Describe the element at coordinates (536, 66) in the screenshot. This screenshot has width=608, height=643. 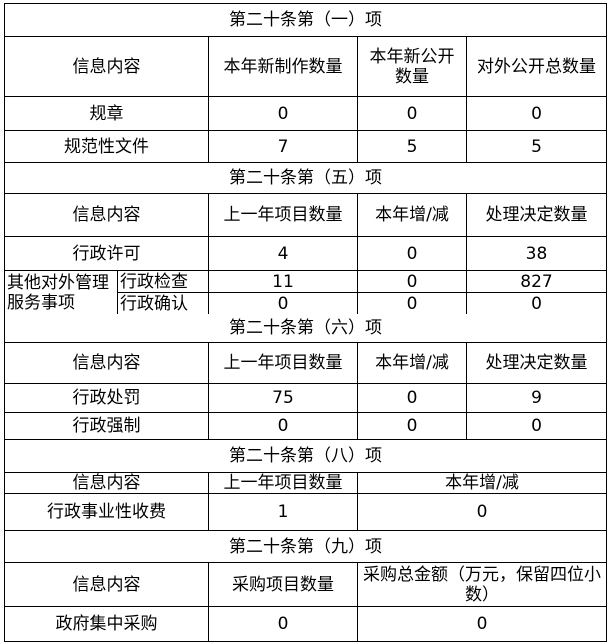
I see `header-cell-col3: 对外公开总数量` at that location.